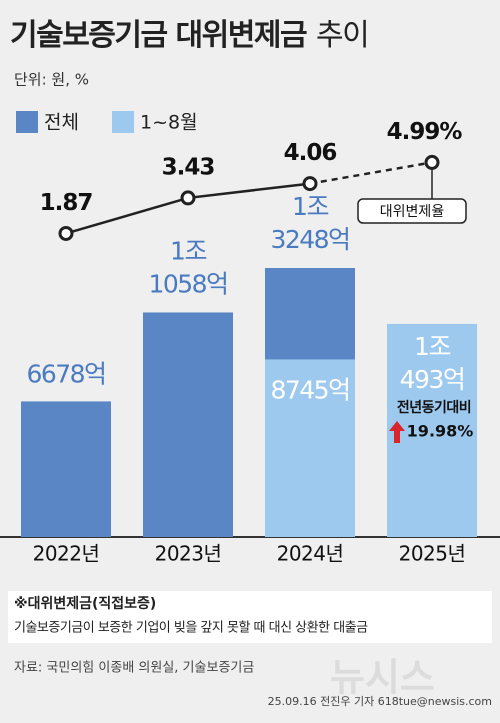  I want to click on x-tick-label: 2025년, so click(432, 554).